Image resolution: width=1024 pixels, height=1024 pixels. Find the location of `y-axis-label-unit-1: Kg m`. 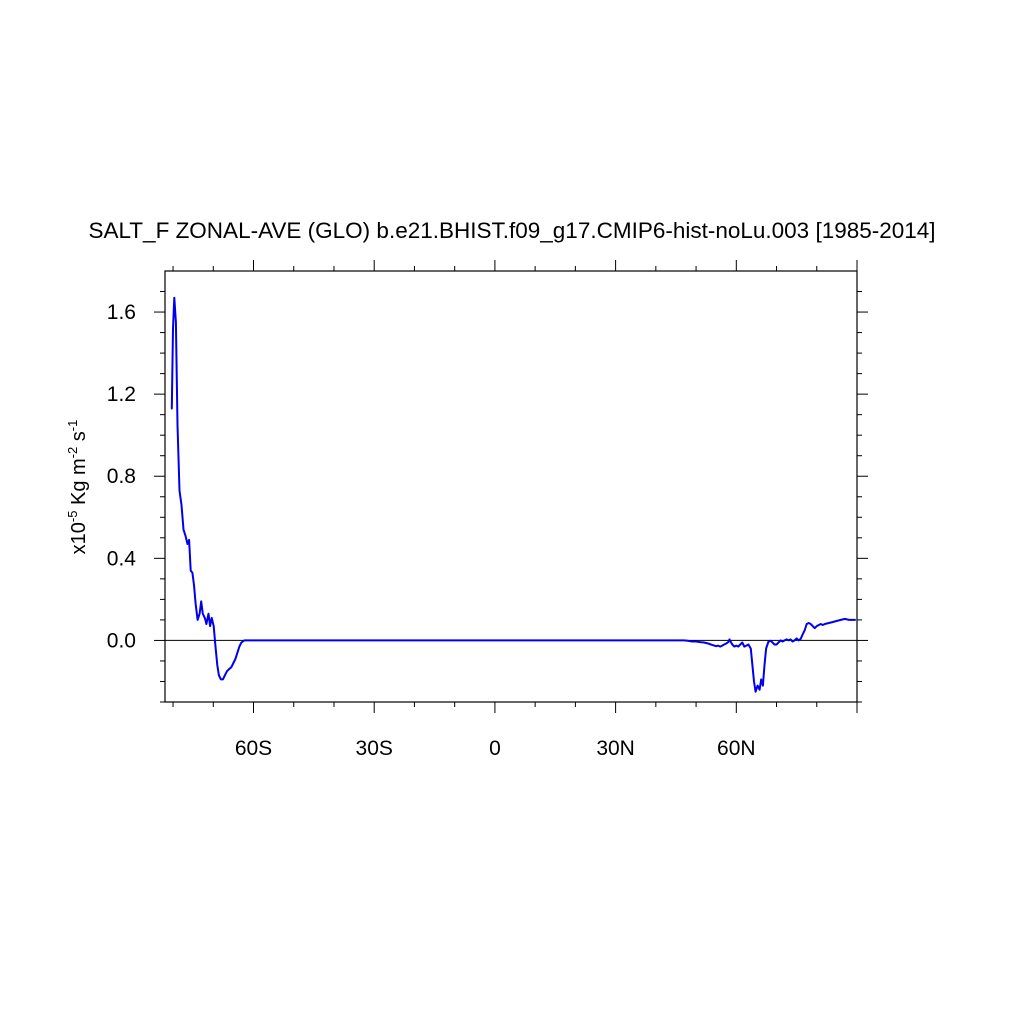

y-axis-label-unit-1: Kg m is located at coordinates (79, 484).